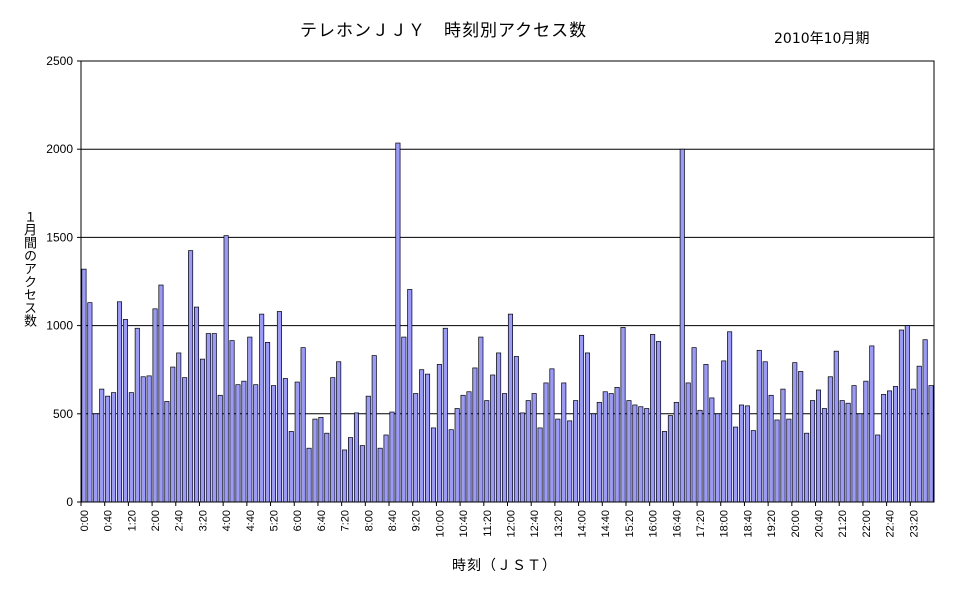  What do you see at coordinates (63, 414) in the screenshot?
I see `y-tick-label: 500` at bounding box center [63, 414].